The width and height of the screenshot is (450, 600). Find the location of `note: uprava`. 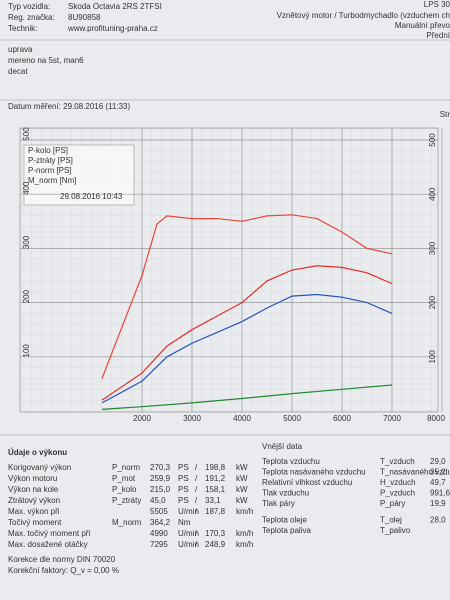

note: uprava is located at coordinates (20, 49).